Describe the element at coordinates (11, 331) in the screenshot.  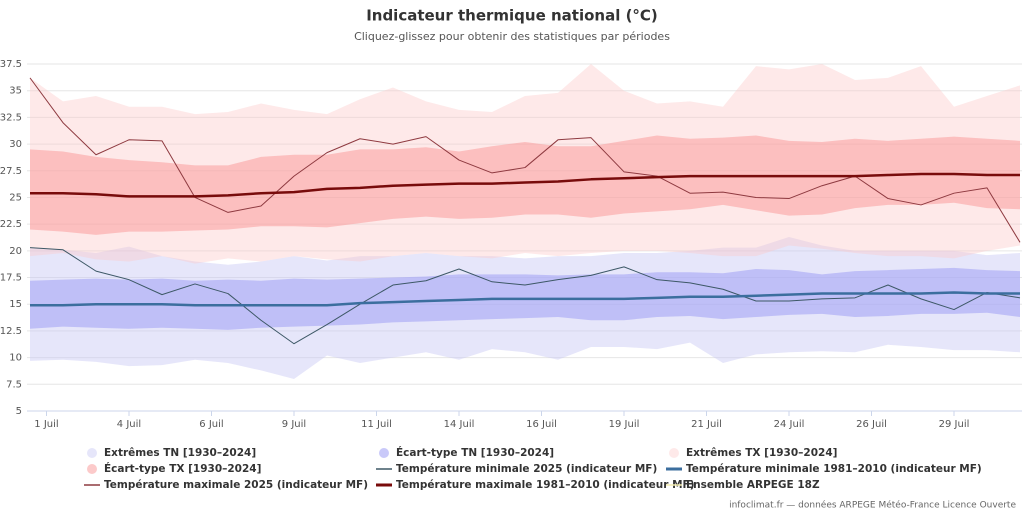
I see `y-tick-label: 12.5` at that location.